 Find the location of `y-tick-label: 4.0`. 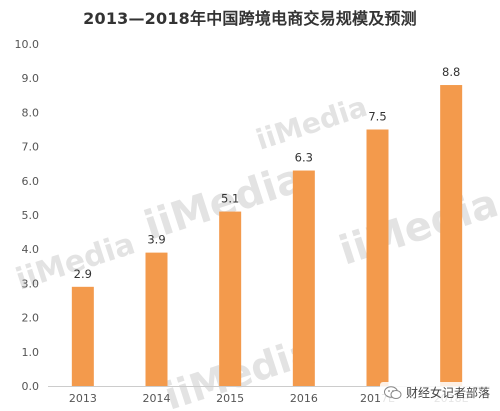

y-tick-label: 4.0 is located at coordinates (31, 249).